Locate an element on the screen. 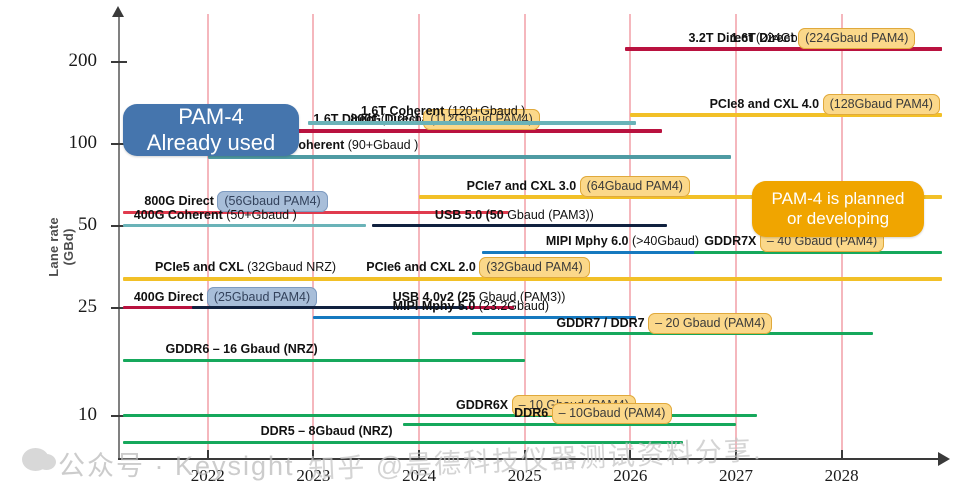 Image resolution: width=959 pixels, height=493 pixels. bar-label: 1.6T Coherent (120+Gbaud ) is located at coordinates (443, 111).